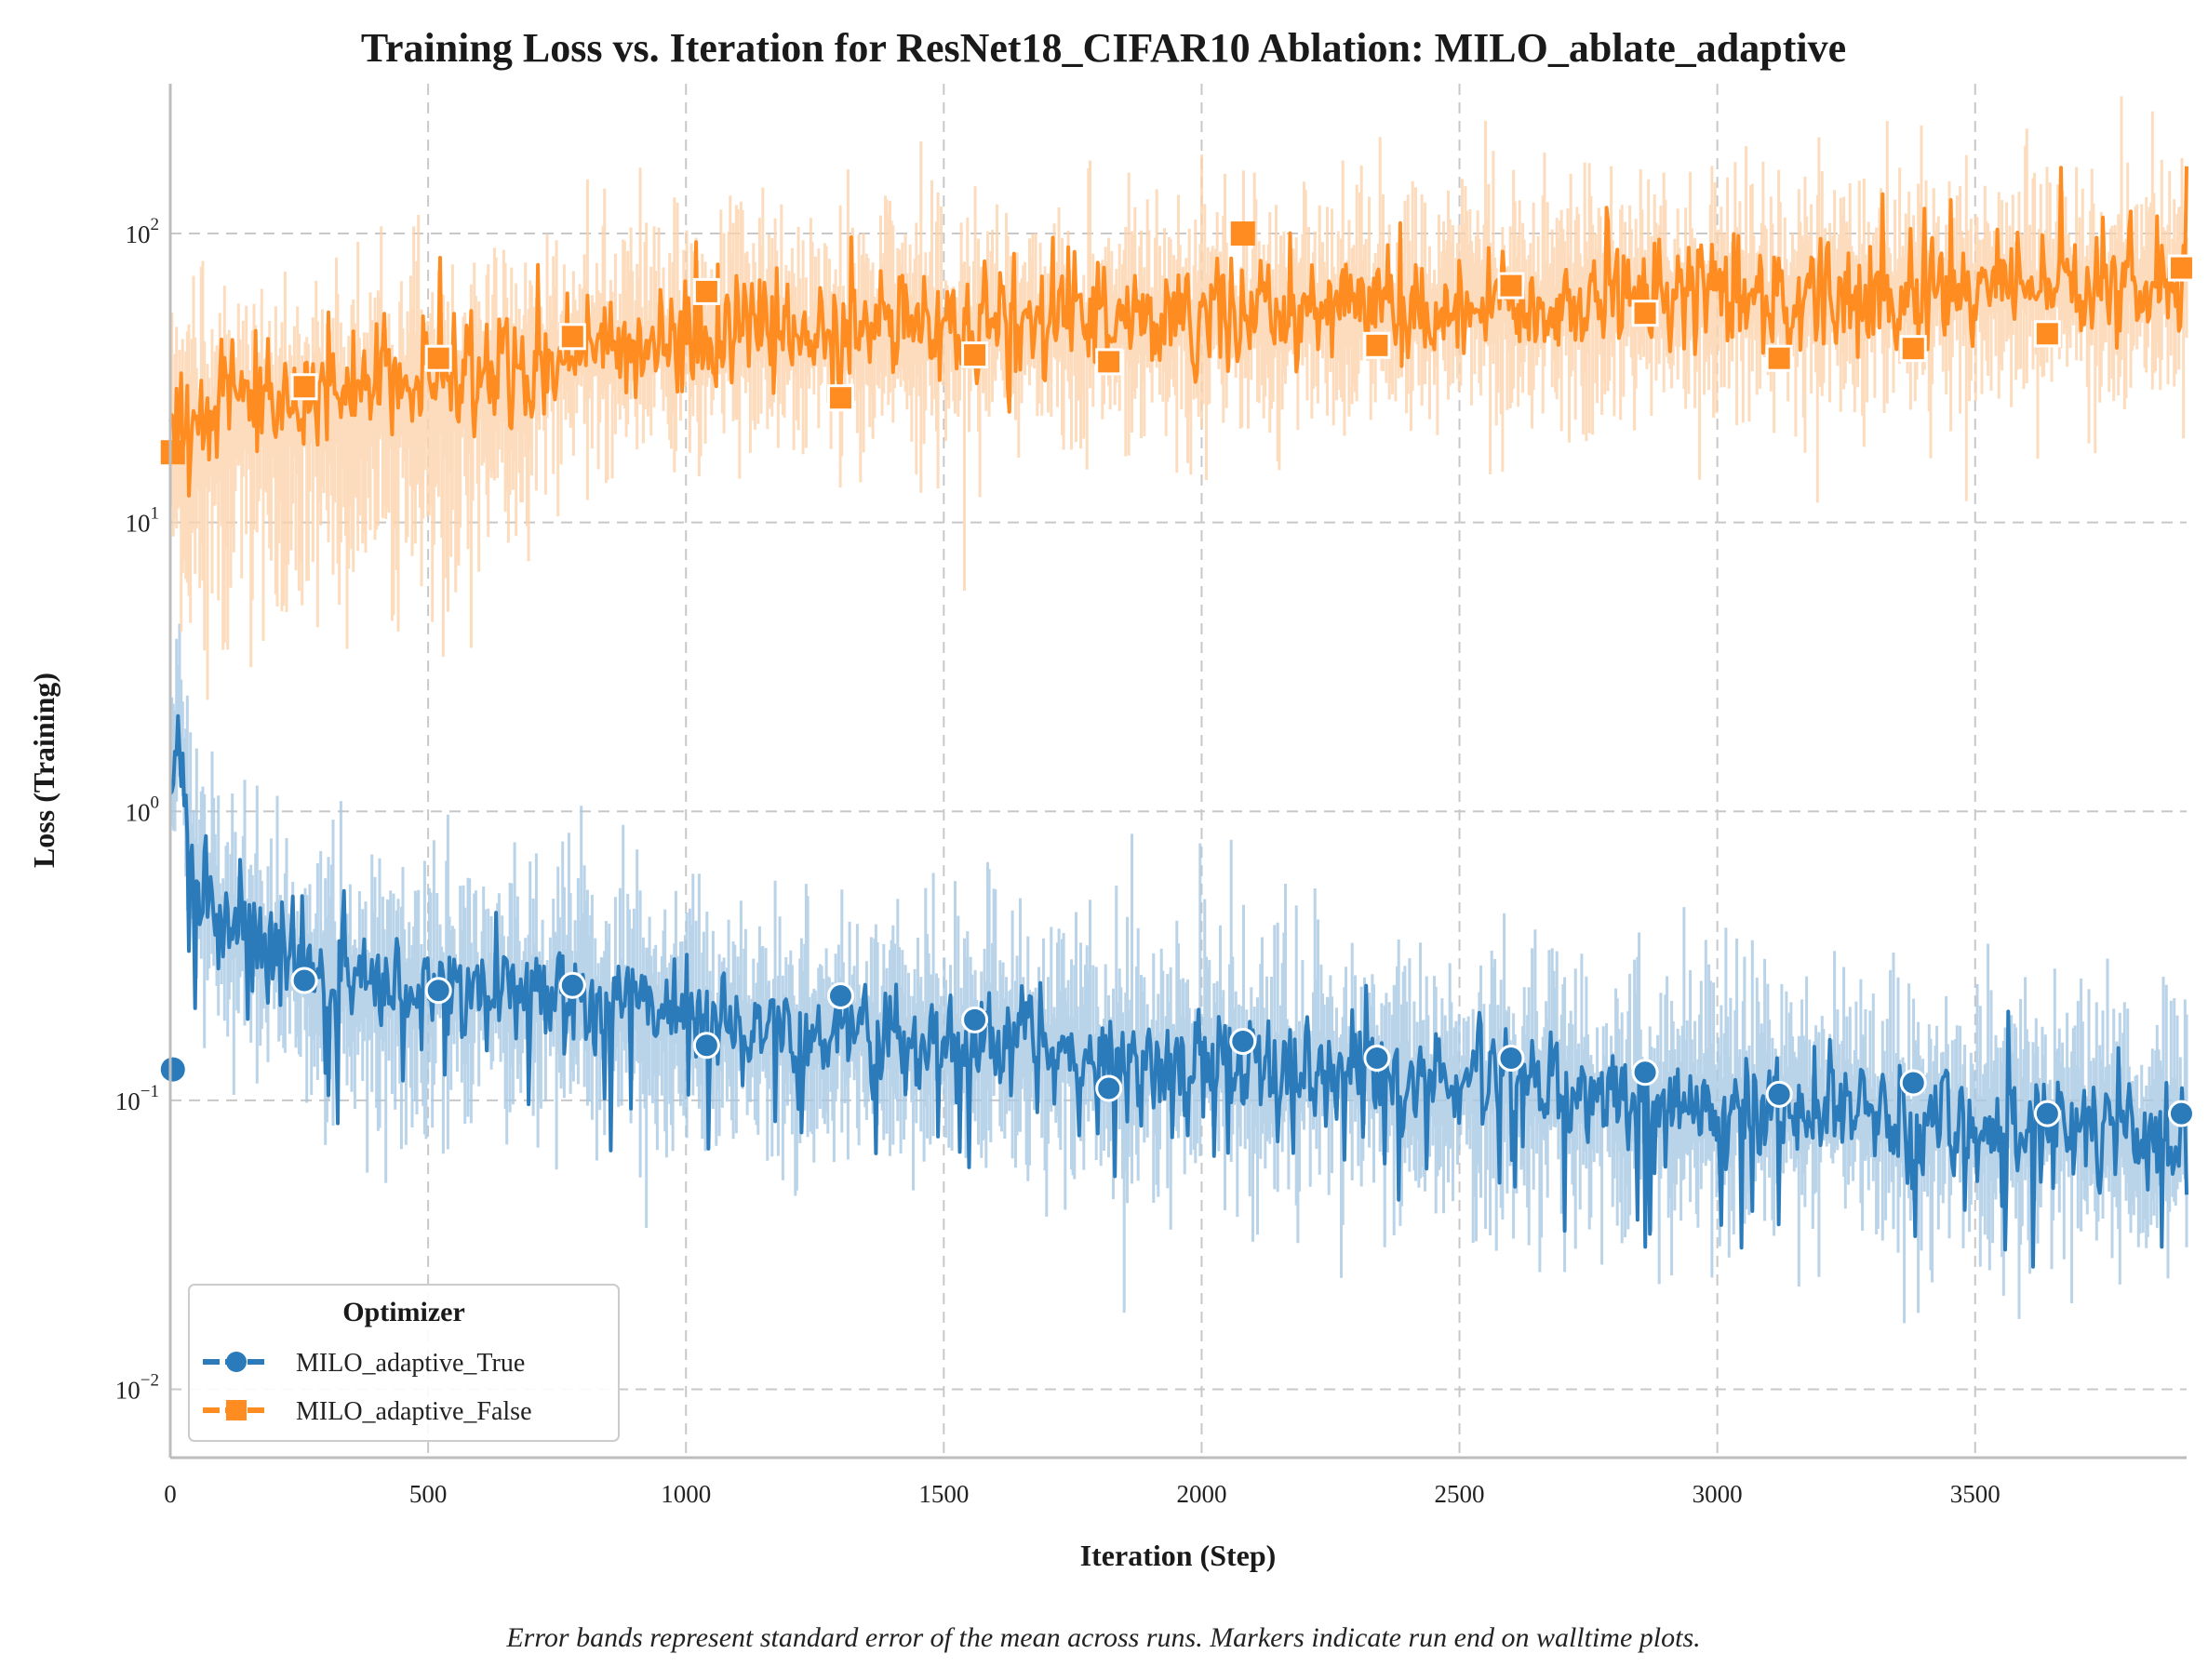 Image resolution: width=2208 pixels, height=1680 pixels. Describe the element at coordinates (414, 1411) in the screenshot. I see `legend-label-false: MILO_adaptive_False` at that location.